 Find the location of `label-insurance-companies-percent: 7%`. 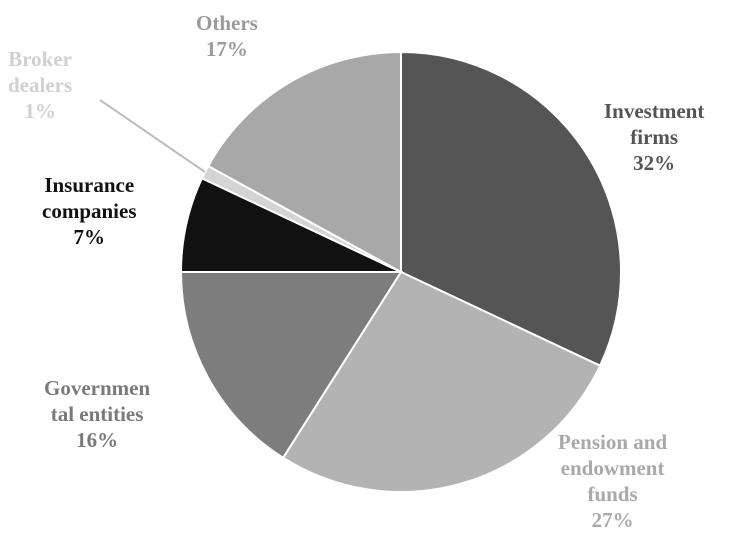

label-insurance-companies-percent: 7% is located at coordinates (89, 237).